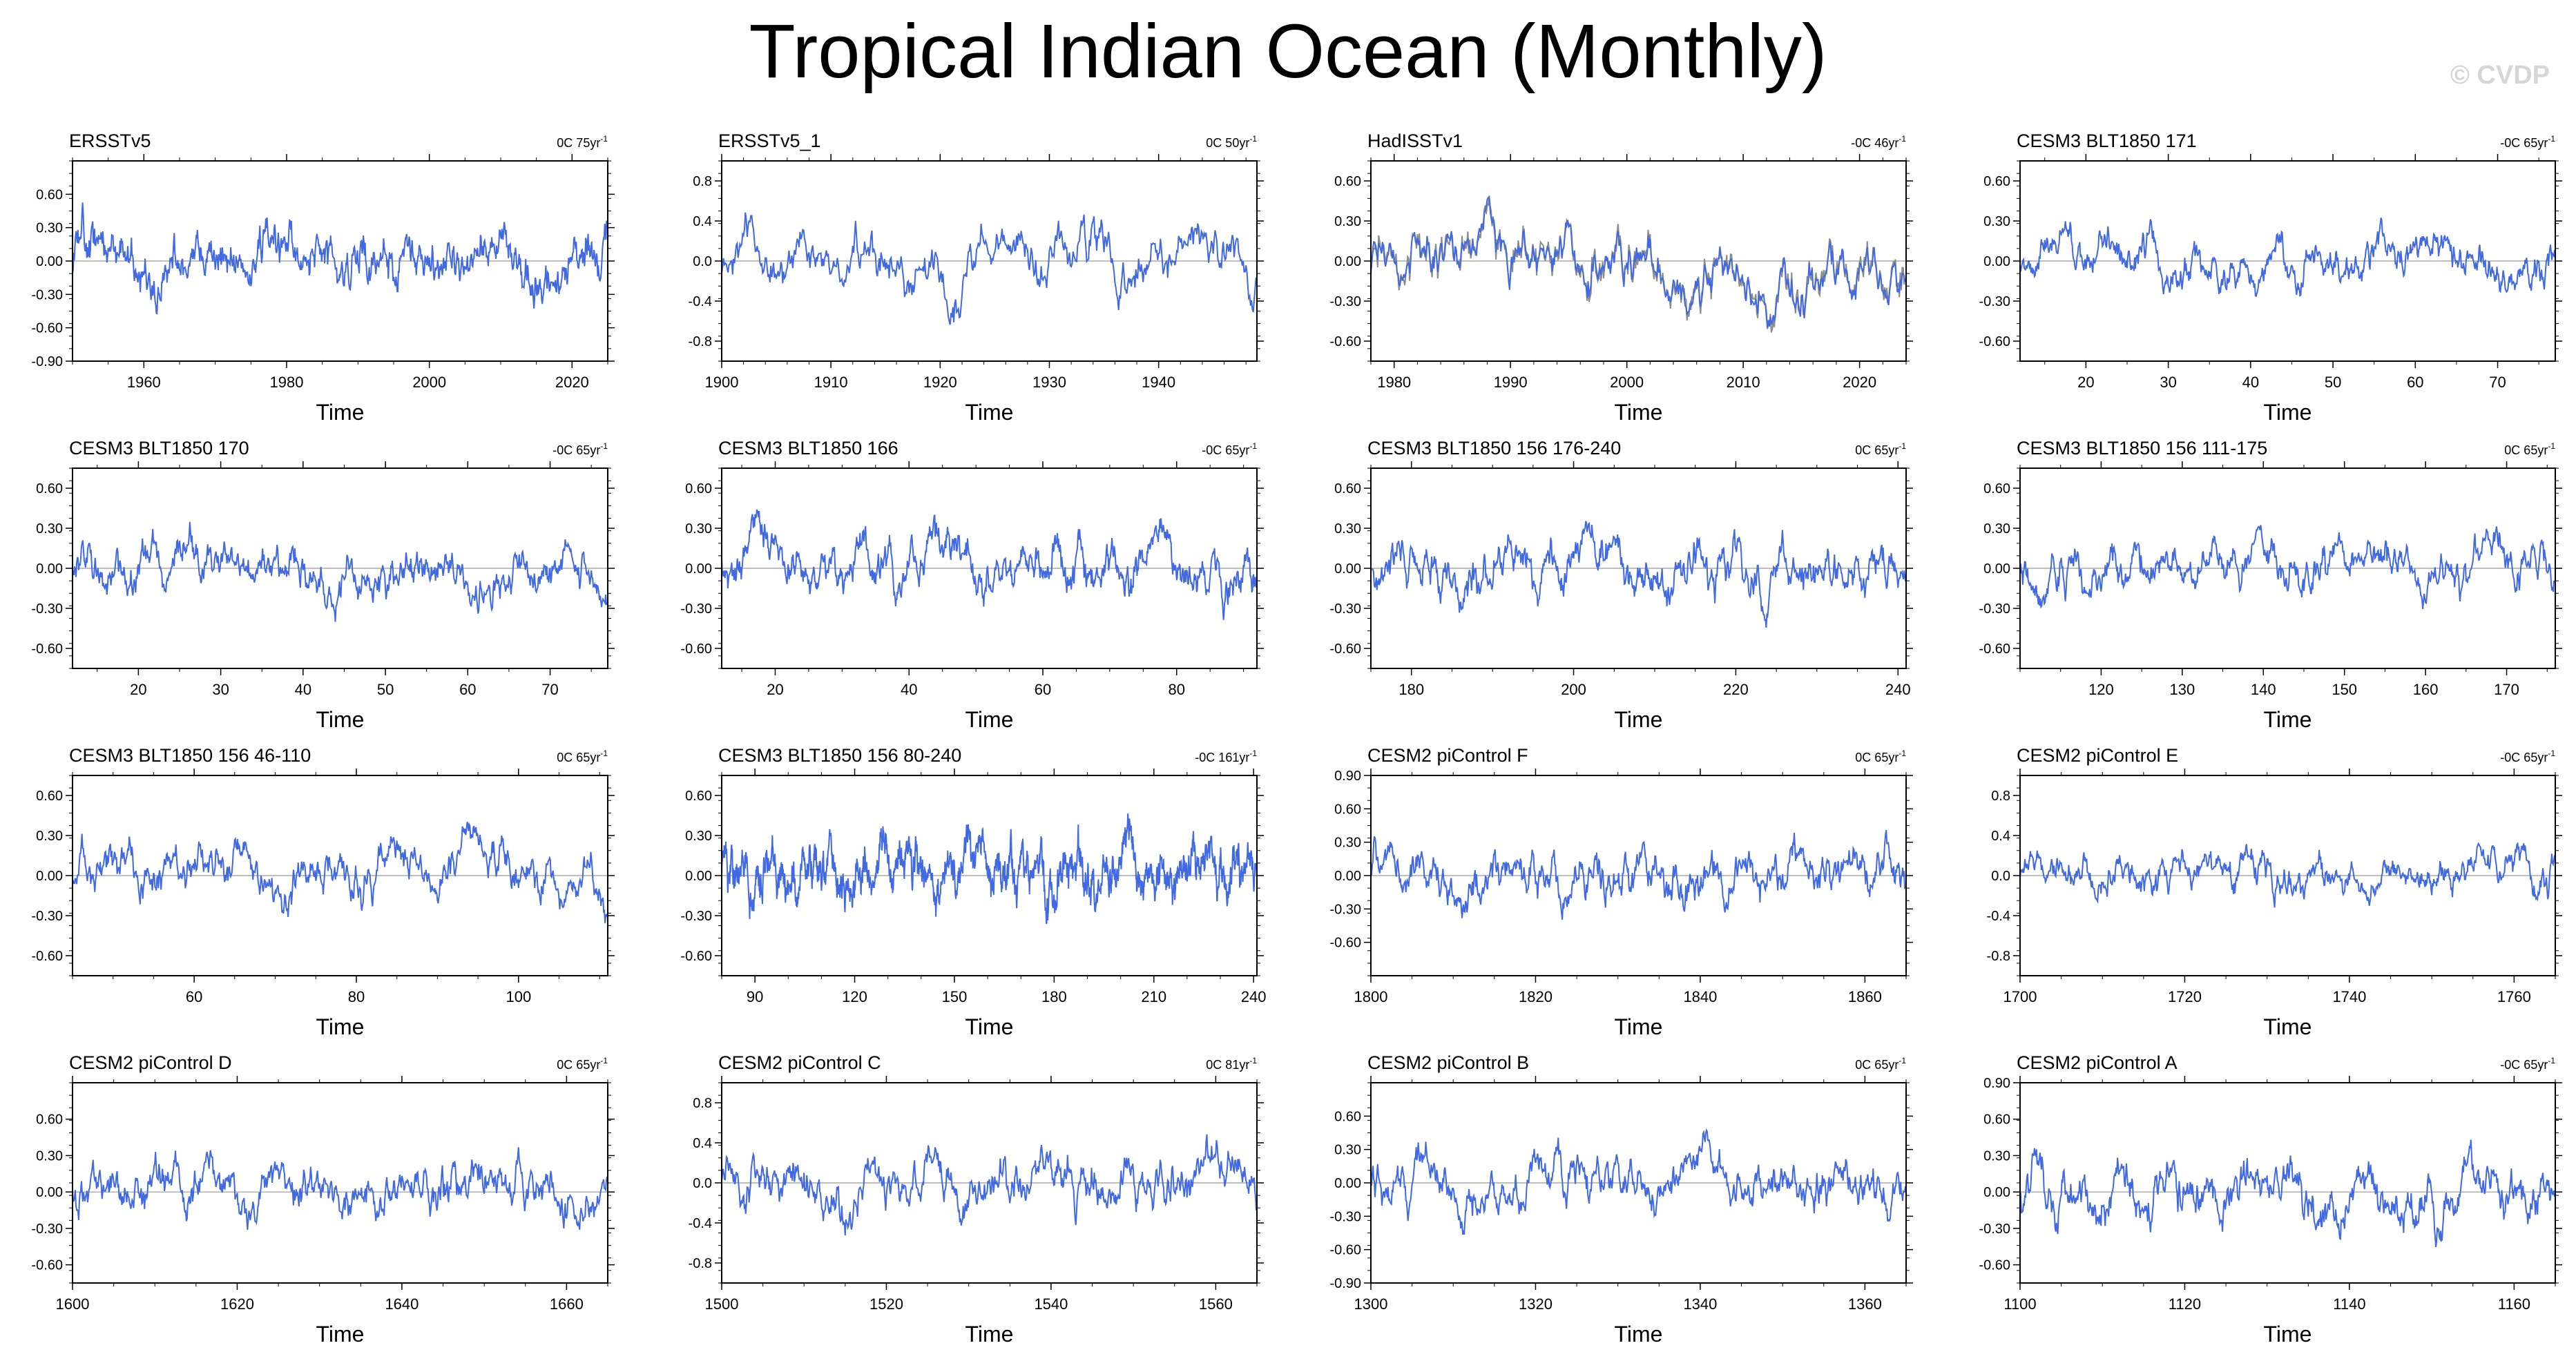  What do you see at coordinates (2349, 1304) in the screenshot?
I see `x-tick-label: 1140` at bounding box center [2349, 1304].